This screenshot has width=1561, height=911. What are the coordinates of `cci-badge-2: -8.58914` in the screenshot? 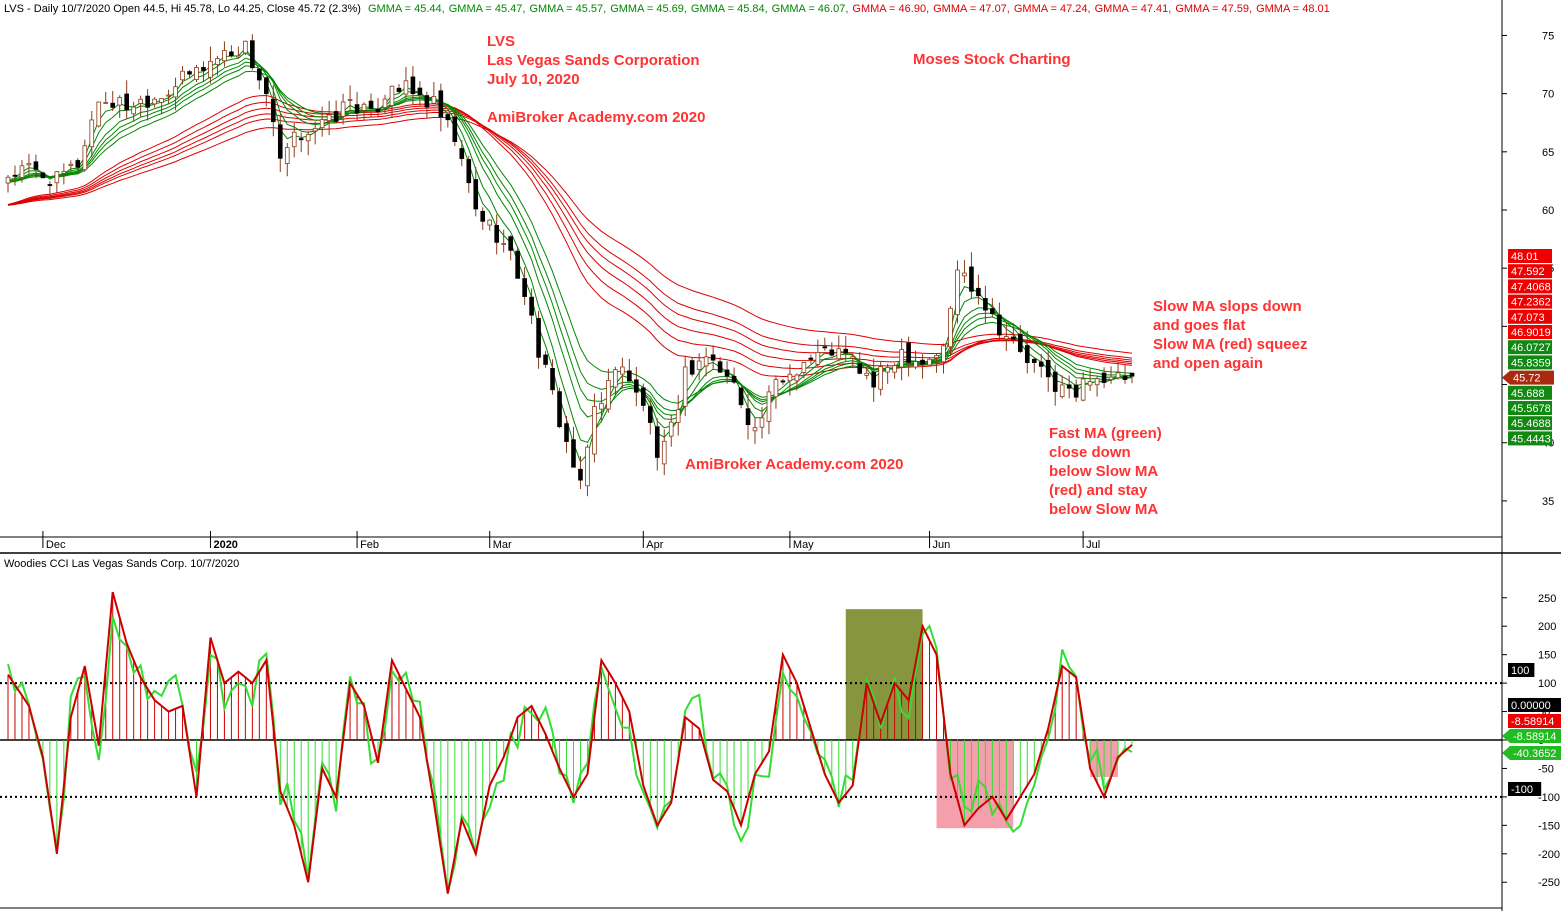 It's located at (1534, 721).